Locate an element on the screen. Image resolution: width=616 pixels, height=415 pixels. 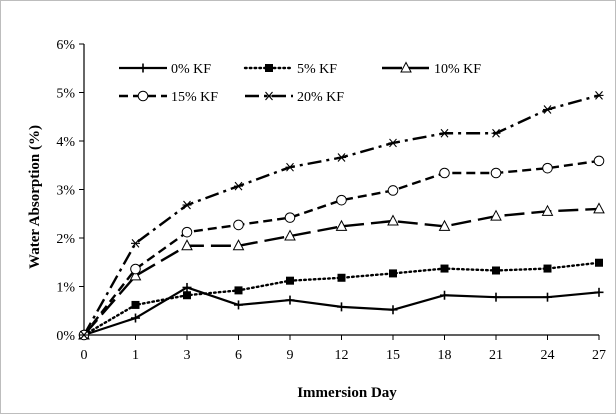
x-tick-label: 27 is located at coordinates (599, 355).